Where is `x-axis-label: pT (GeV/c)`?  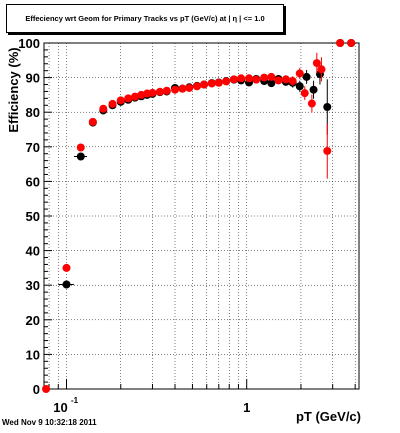 x-axis-label: pT (GeV/c) is located at coordinates (328, 416).